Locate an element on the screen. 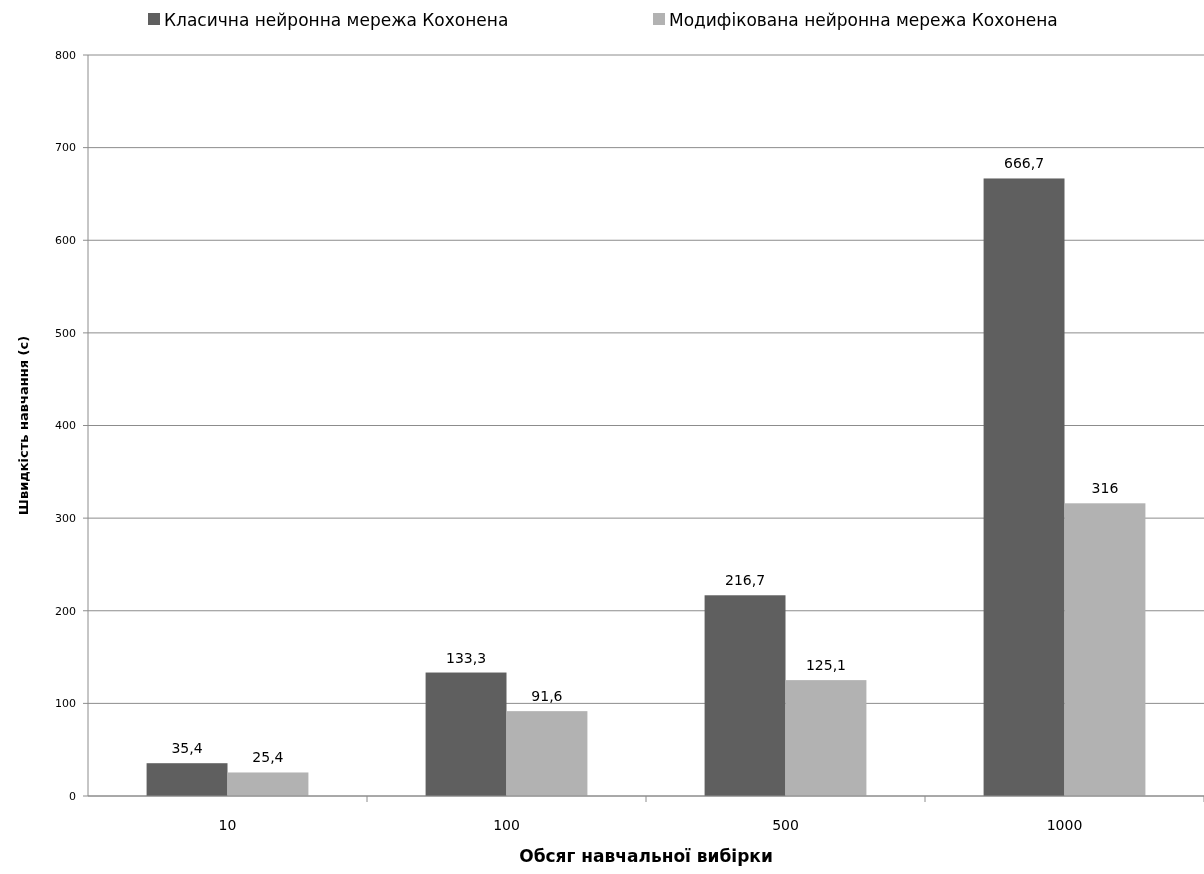 This screenshot has width=1204, height=874. y-tick-label: 700 is located at coordinates (65, 148).